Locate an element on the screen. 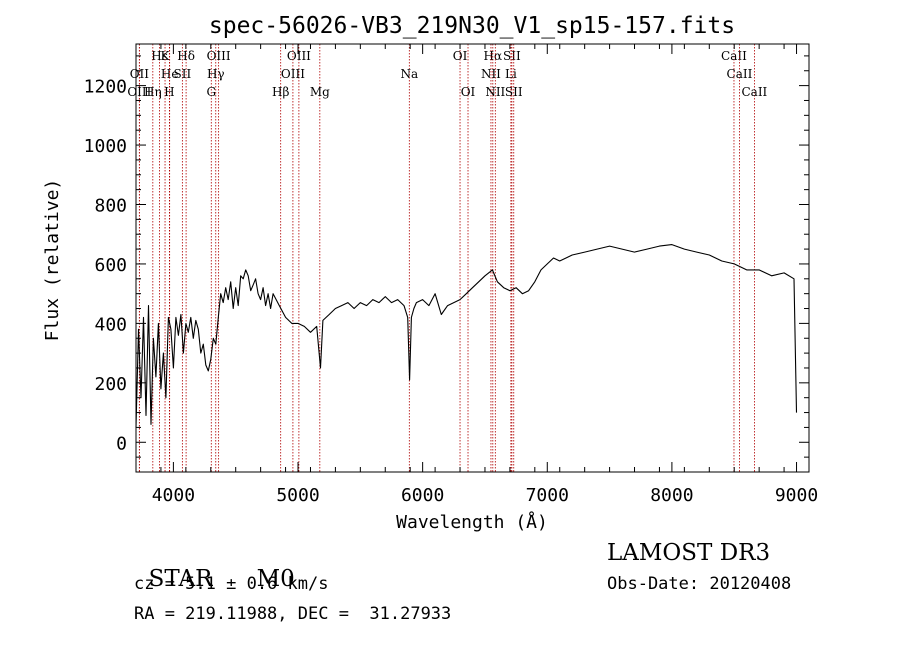 This screenshot has height=649, width=900. y-axis-label: Flux (relative) is located at coordinates (52, 260).